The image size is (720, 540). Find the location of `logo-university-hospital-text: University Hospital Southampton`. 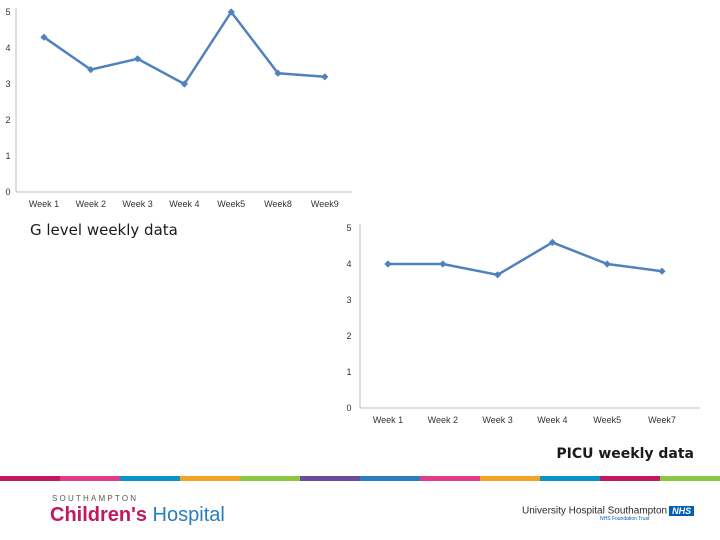

logo-university-hospital-text: University Hospital Southampton is located at coordinates (595, 511).